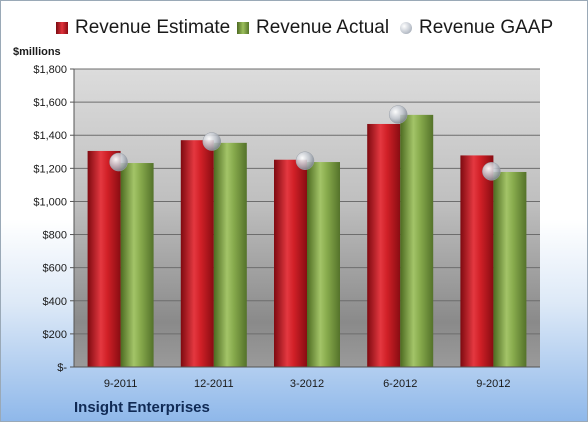  What do you see at coordinates (323, 27) in the screenshot?
I see `legend-label-actual: Revenue Actual` at bounding box center [323, 27].